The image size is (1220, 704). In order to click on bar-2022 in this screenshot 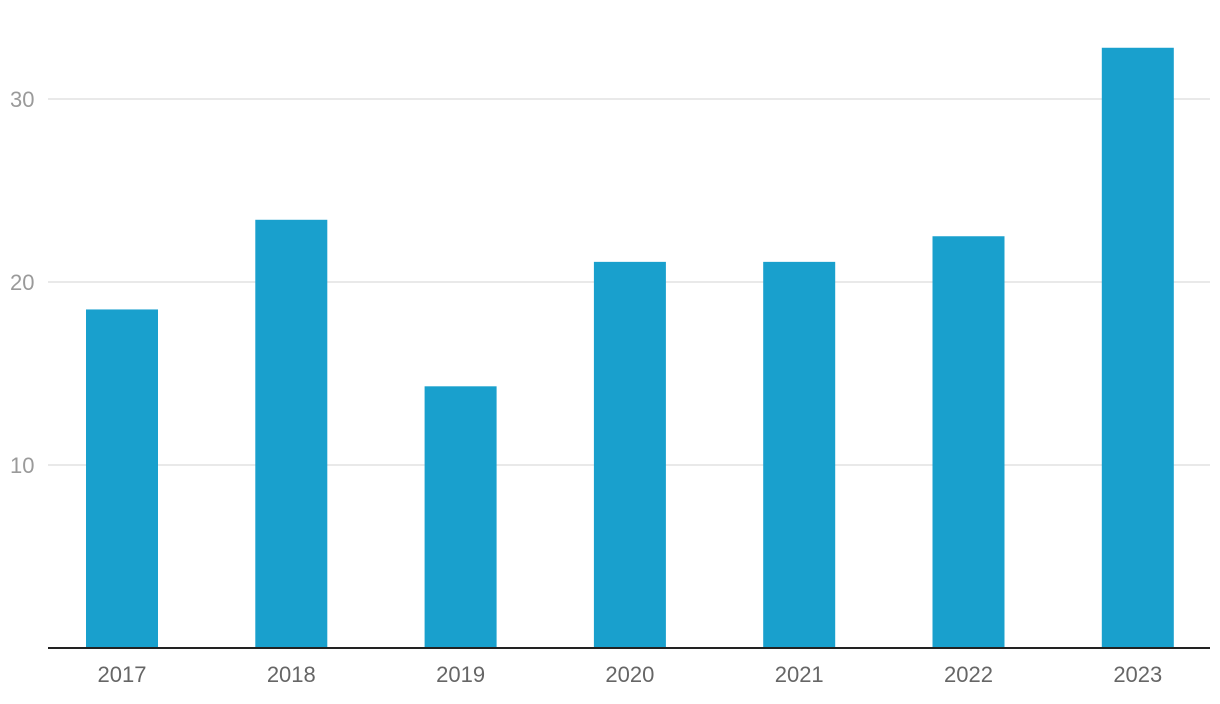, I will do `click(968, 442)`.